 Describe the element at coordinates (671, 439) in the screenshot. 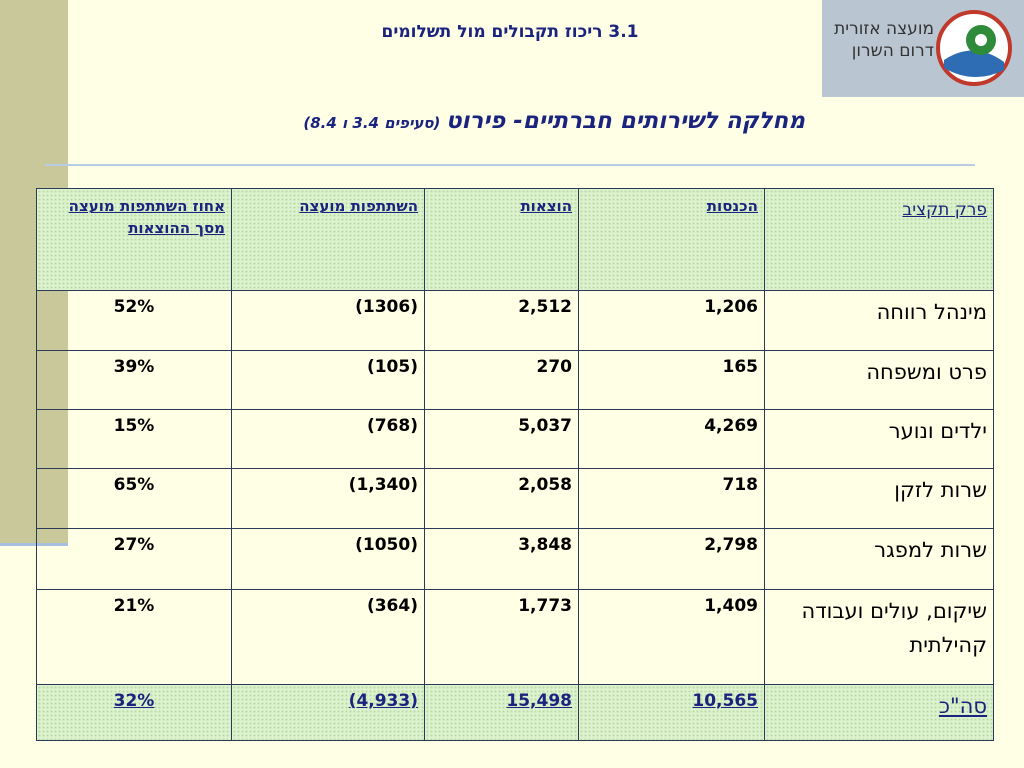

I see `cell: 4,269` at that location.